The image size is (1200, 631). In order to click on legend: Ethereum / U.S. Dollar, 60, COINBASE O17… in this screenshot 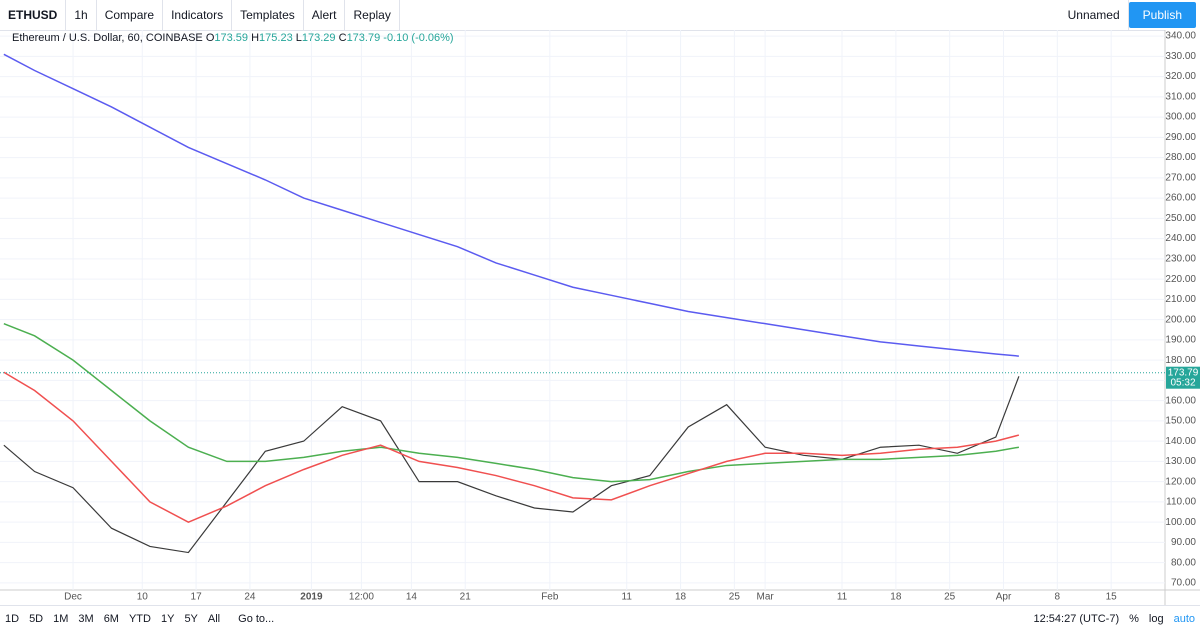, I will do `click(233, 38)`.